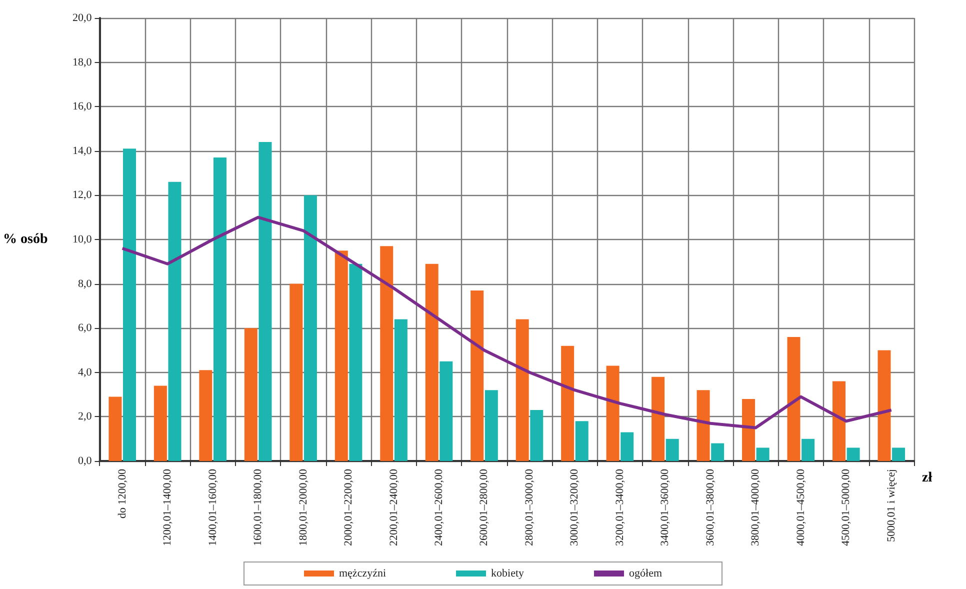  What do you see at coordinates (25, 239) in the screenshot?
I see `y-axis-title: % osób` at bounding box center [25, 239].